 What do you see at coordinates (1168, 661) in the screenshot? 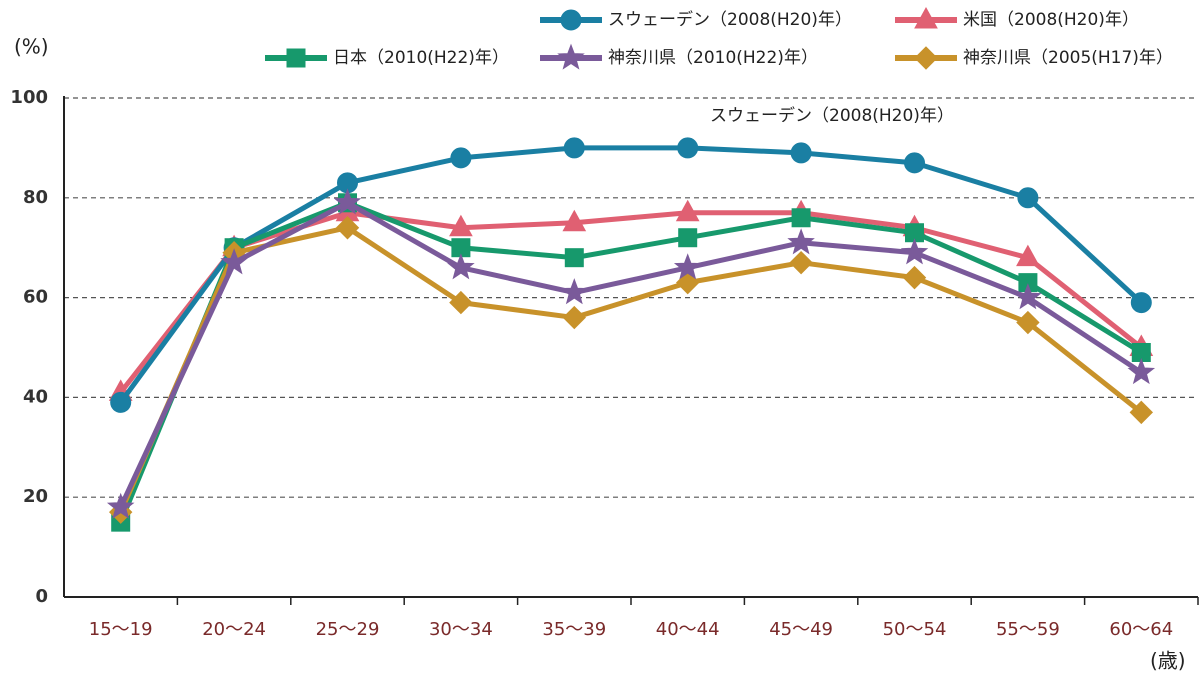
I see `x-unit: (歳)` at bounding box center [1168, 661].